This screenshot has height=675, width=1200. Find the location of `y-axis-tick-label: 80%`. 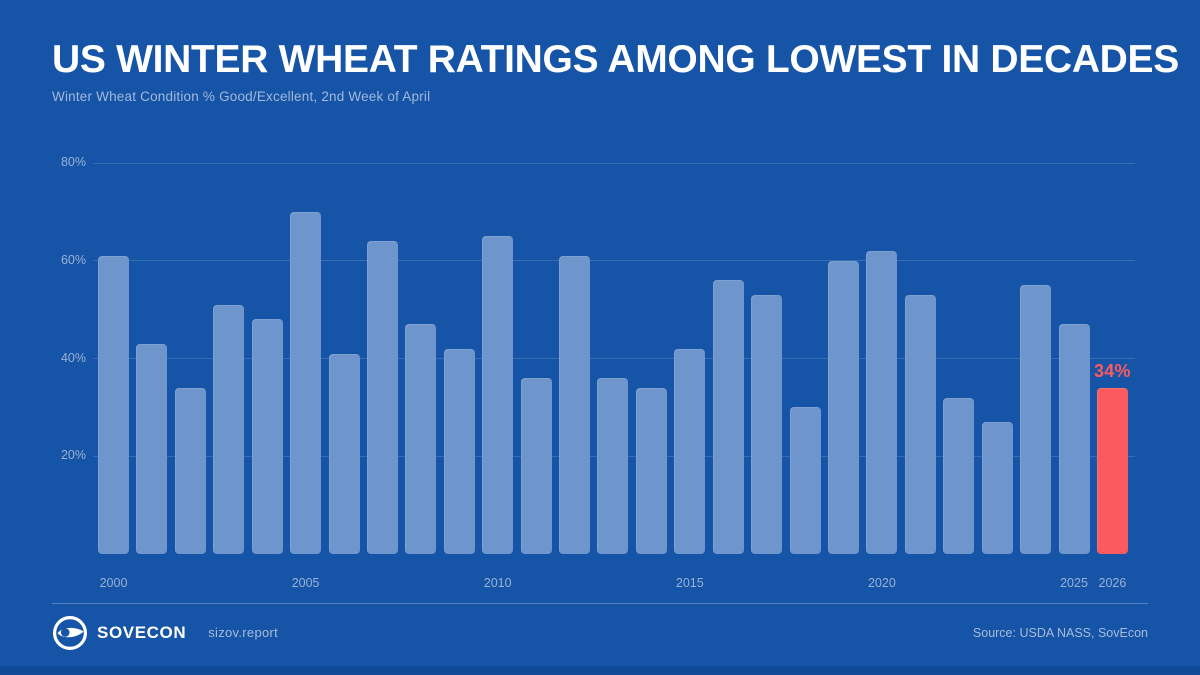

y-axis-tick-label: 80% is located at coordinates (73, 162).